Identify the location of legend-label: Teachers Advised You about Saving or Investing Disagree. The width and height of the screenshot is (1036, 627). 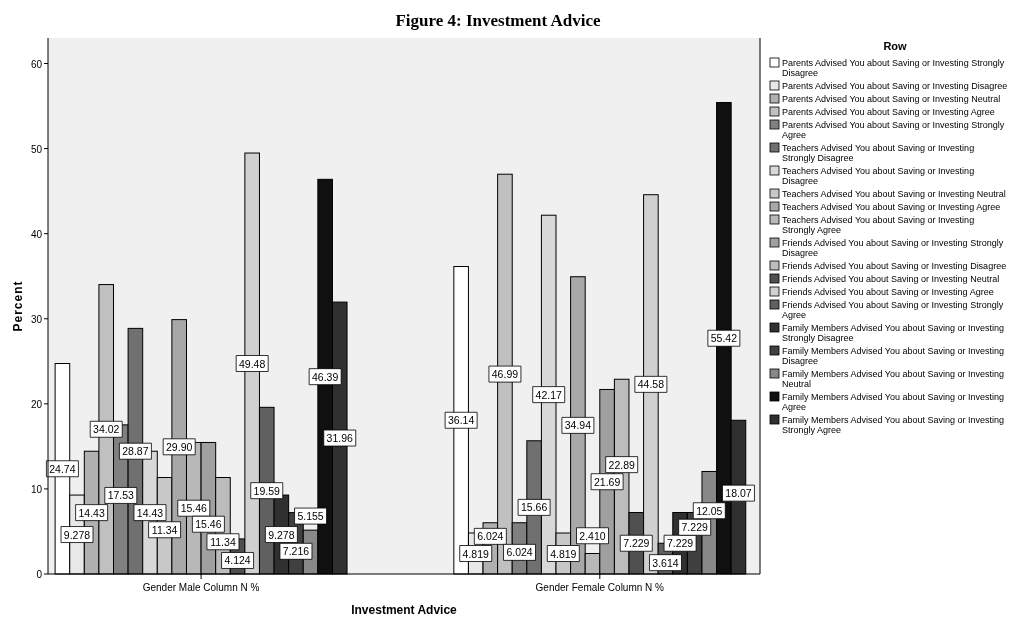
(878, 176).